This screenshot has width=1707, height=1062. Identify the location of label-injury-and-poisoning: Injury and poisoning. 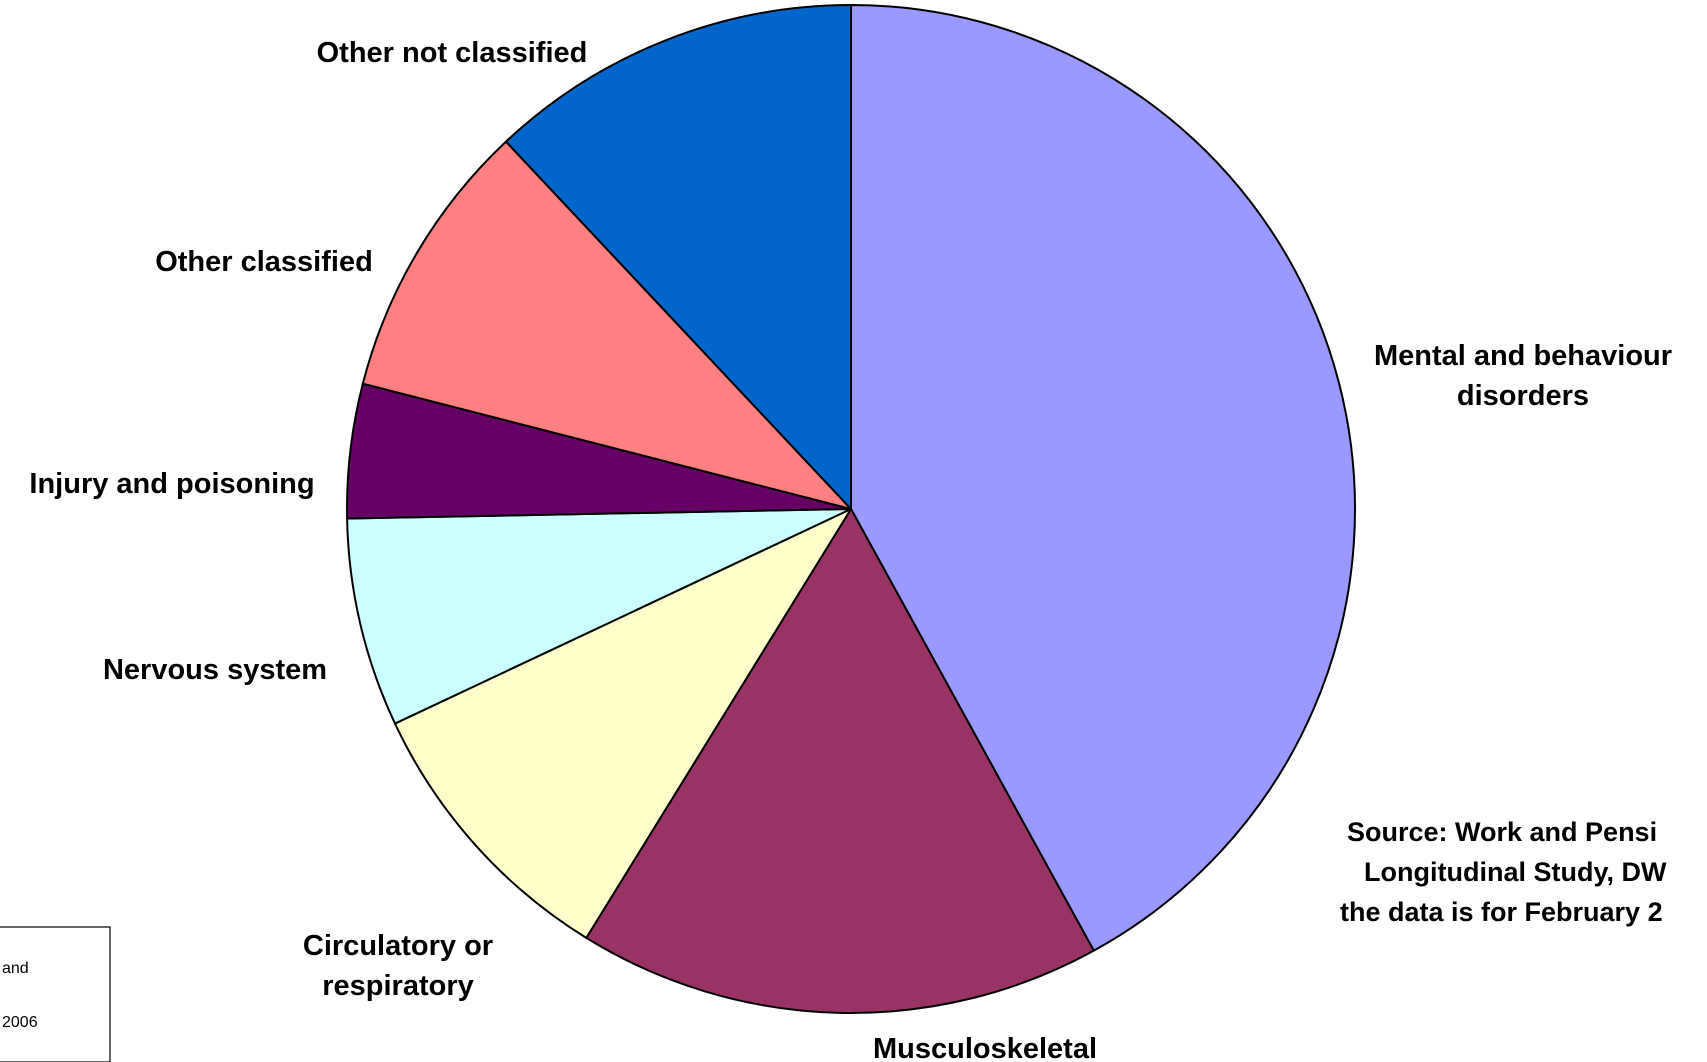
(171, 484).